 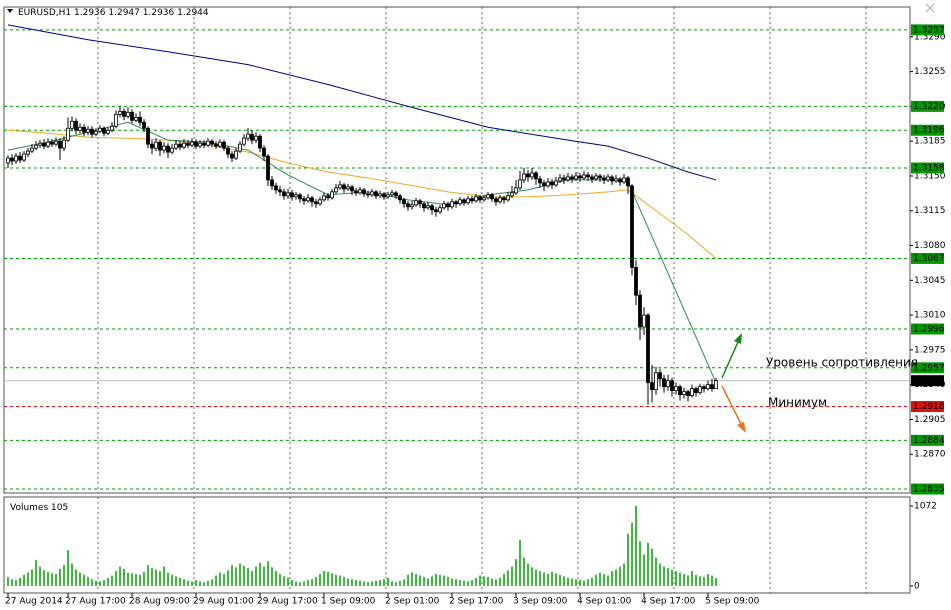 I want to click on current-price-label: 1.2944, so click(x=929, y=381).